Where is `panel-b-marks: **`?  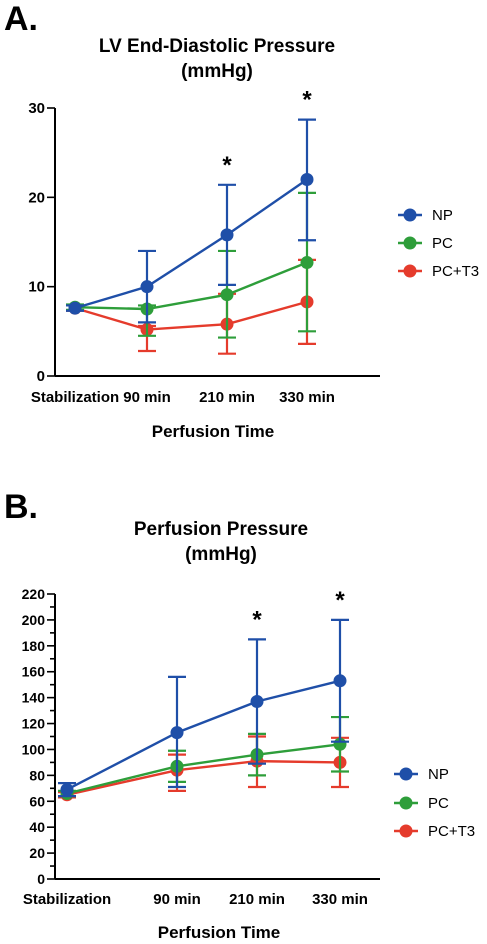 panel-b-marks: ** is located at coordinates (203, 694).